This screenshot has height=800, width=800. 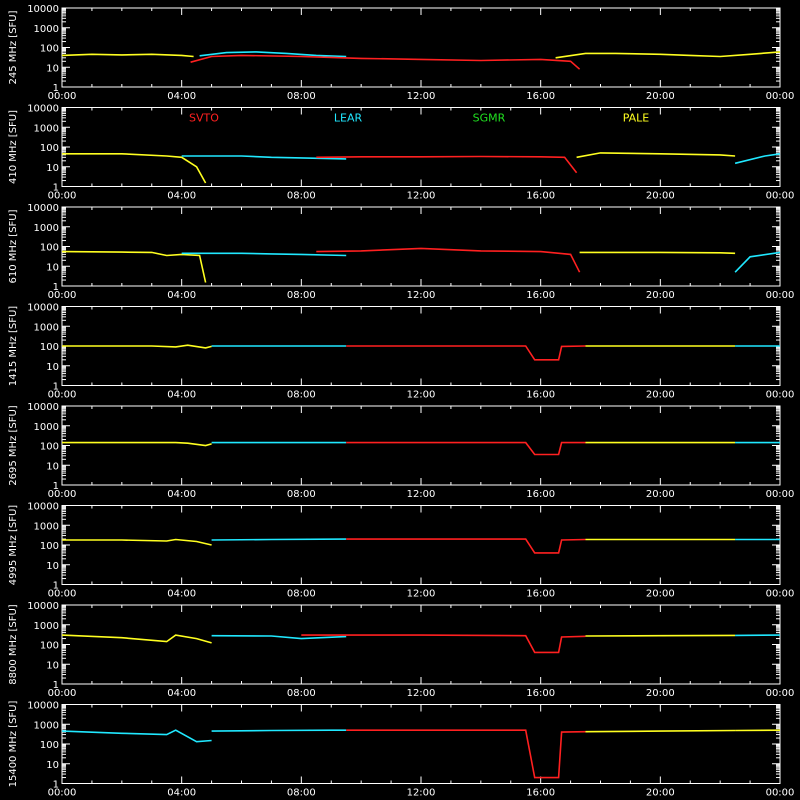 What do you see at coordinates (13, 246) in the screenshot?
I see `panel-y-label: 610 MHz [SFU]` at bounding box center [13, 246].